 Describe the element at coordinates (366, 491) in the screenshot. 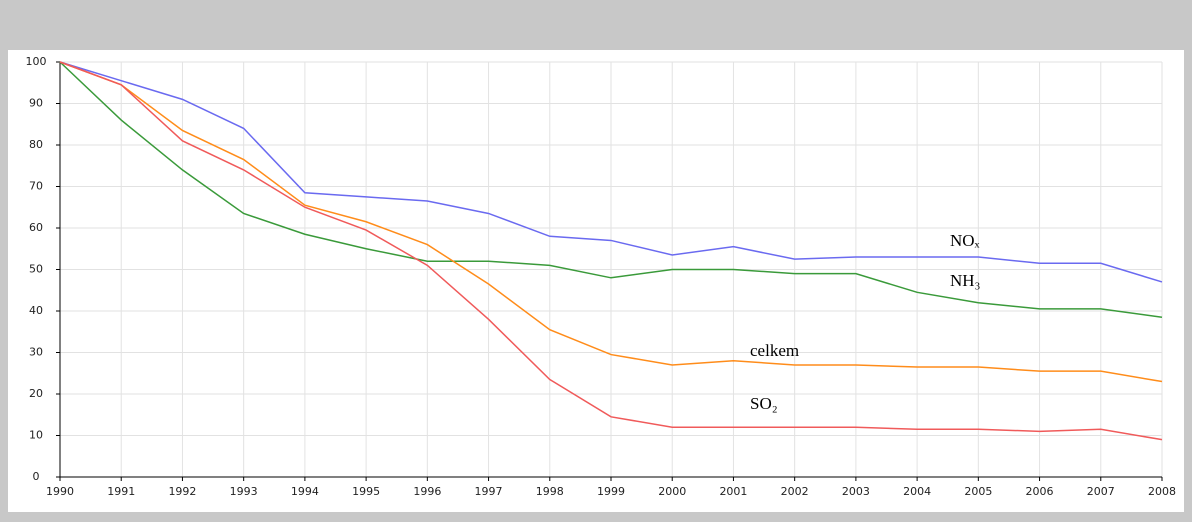

I see `x-tick-label: 1995` at that location.